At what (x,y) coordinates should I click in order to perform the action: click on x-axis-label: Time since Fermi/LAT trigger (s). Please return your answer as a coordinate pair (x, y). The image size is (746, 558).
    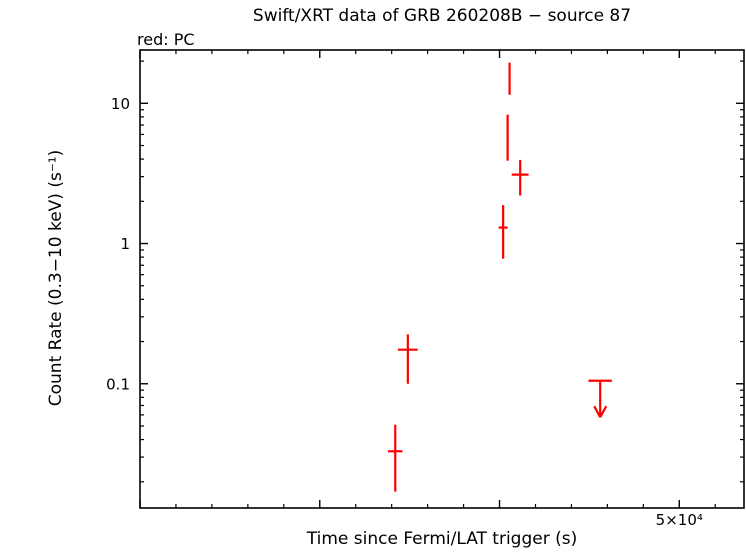
    Looking at the image, I should click on (442, 539).